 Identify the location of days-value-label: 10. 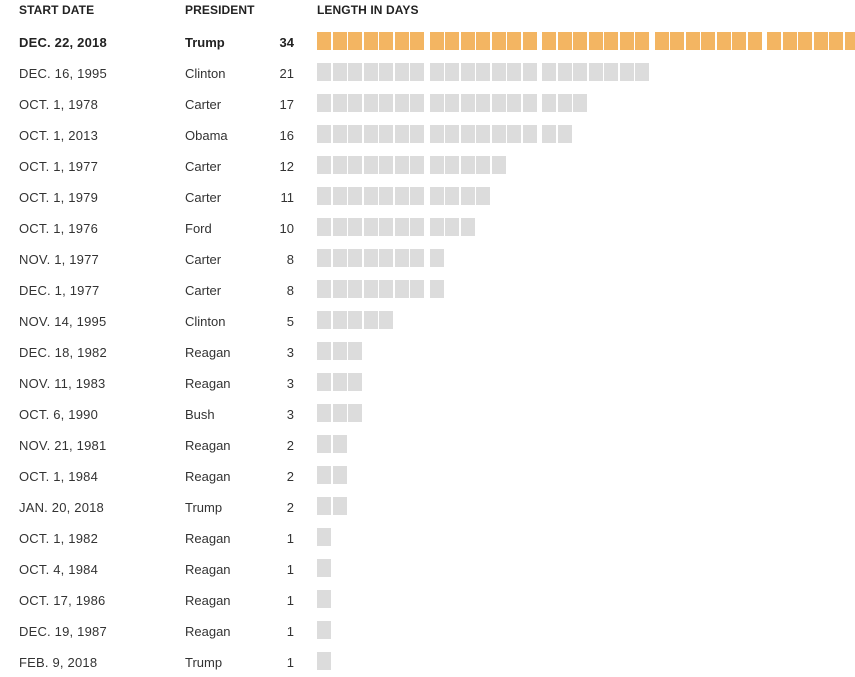
(285, 228).